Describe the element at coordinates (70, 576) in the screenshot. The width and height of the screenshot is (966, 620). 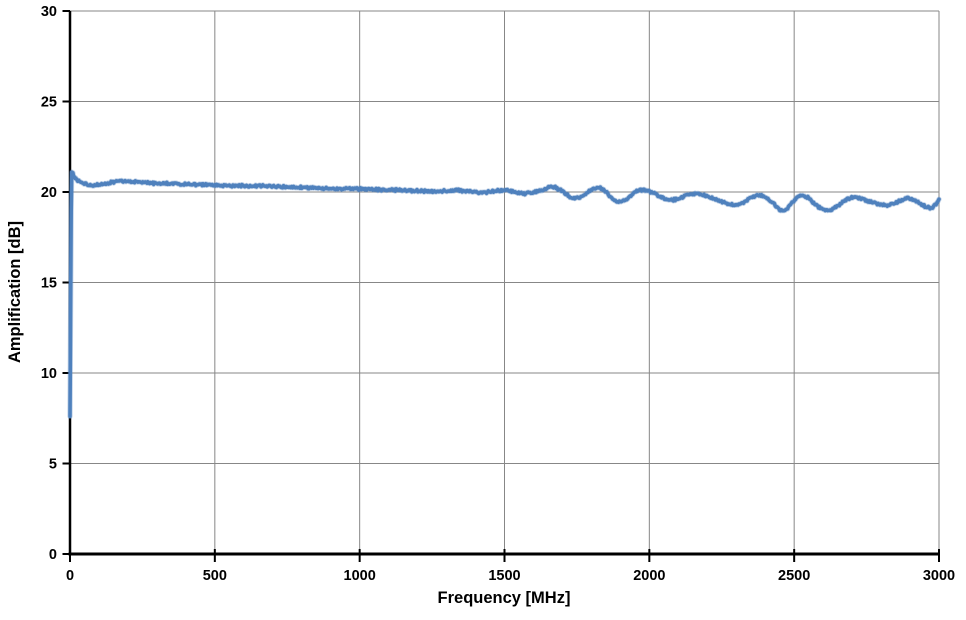
I see `x-tick-label: 0` at that location.